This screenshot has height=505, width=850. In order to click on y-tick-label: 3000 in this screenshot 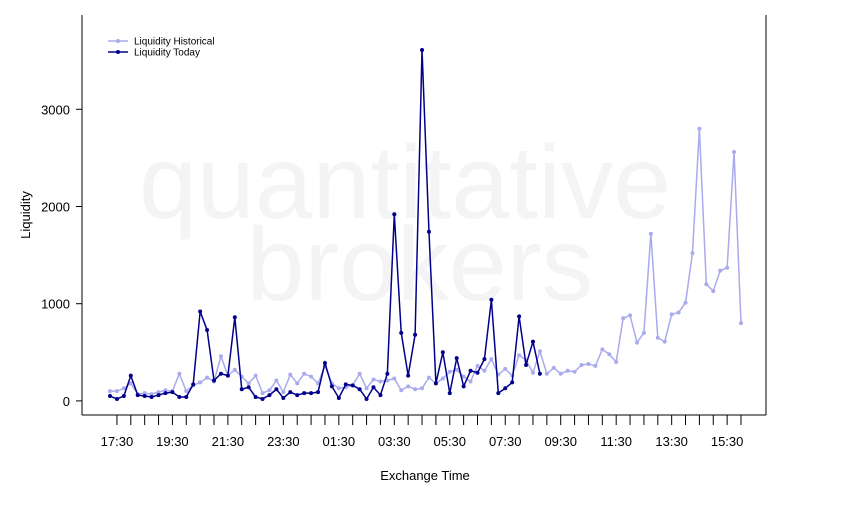, I will do `click(55, 109)`.